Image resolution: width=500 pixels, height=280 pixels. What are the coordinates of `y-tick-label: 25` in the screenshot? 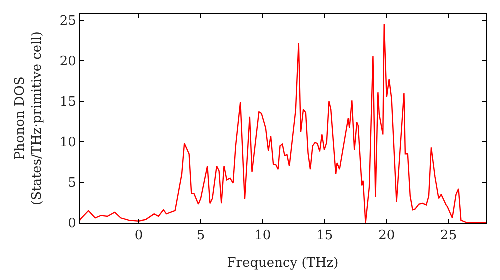 It's located at (68, 22).